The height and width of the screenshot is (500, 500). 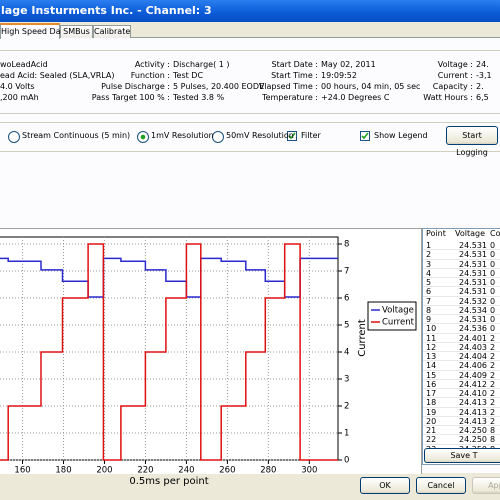 I want to click on table-cell: 24.404, so click(x=473, y=356).